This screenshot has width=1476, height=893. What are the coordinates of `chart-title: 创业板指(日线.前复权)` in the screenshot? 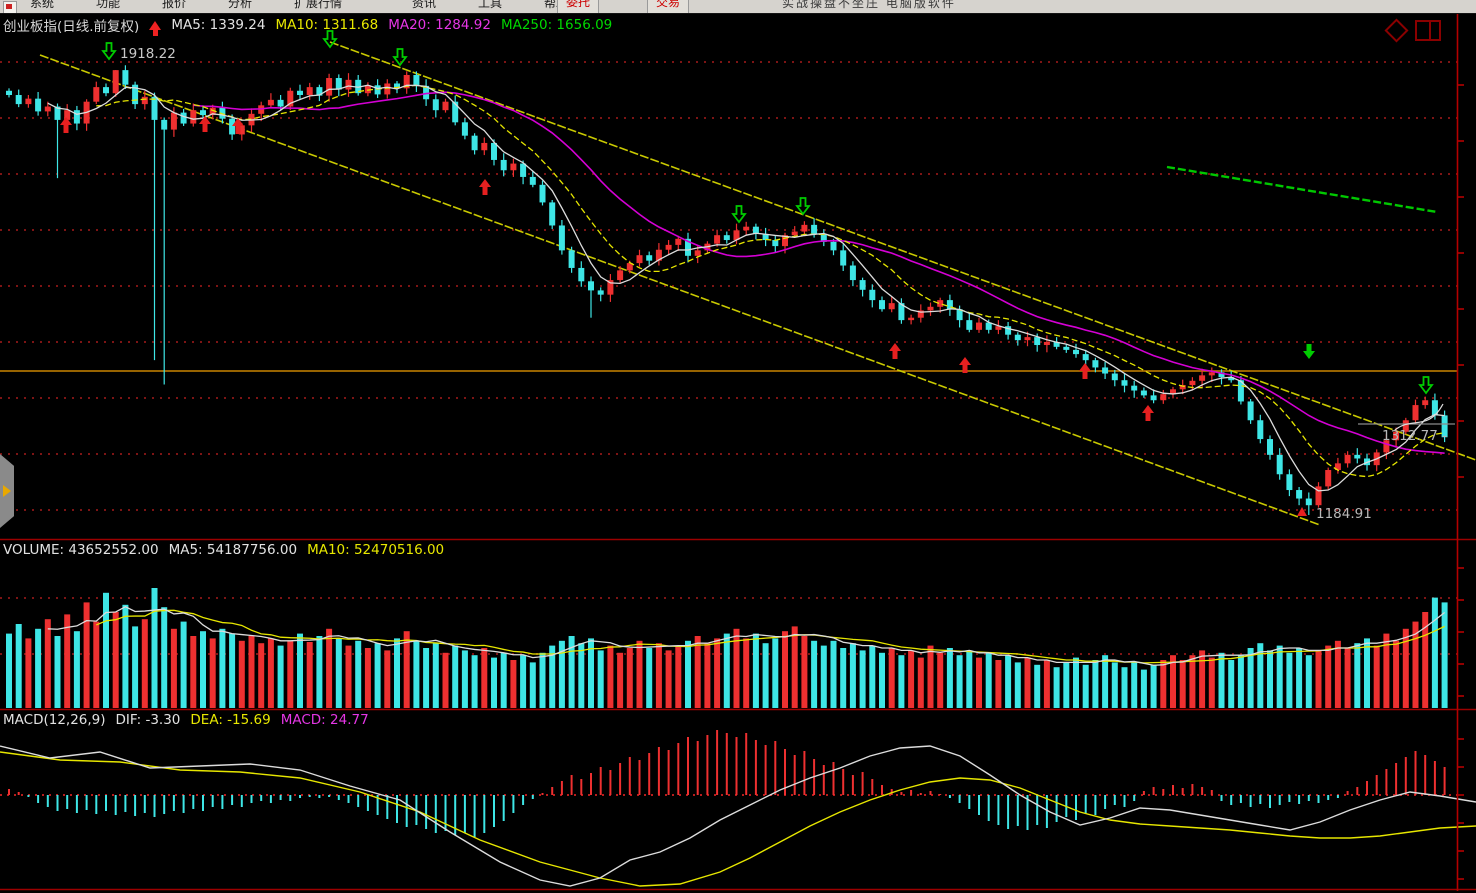 It's located at (71, 27).